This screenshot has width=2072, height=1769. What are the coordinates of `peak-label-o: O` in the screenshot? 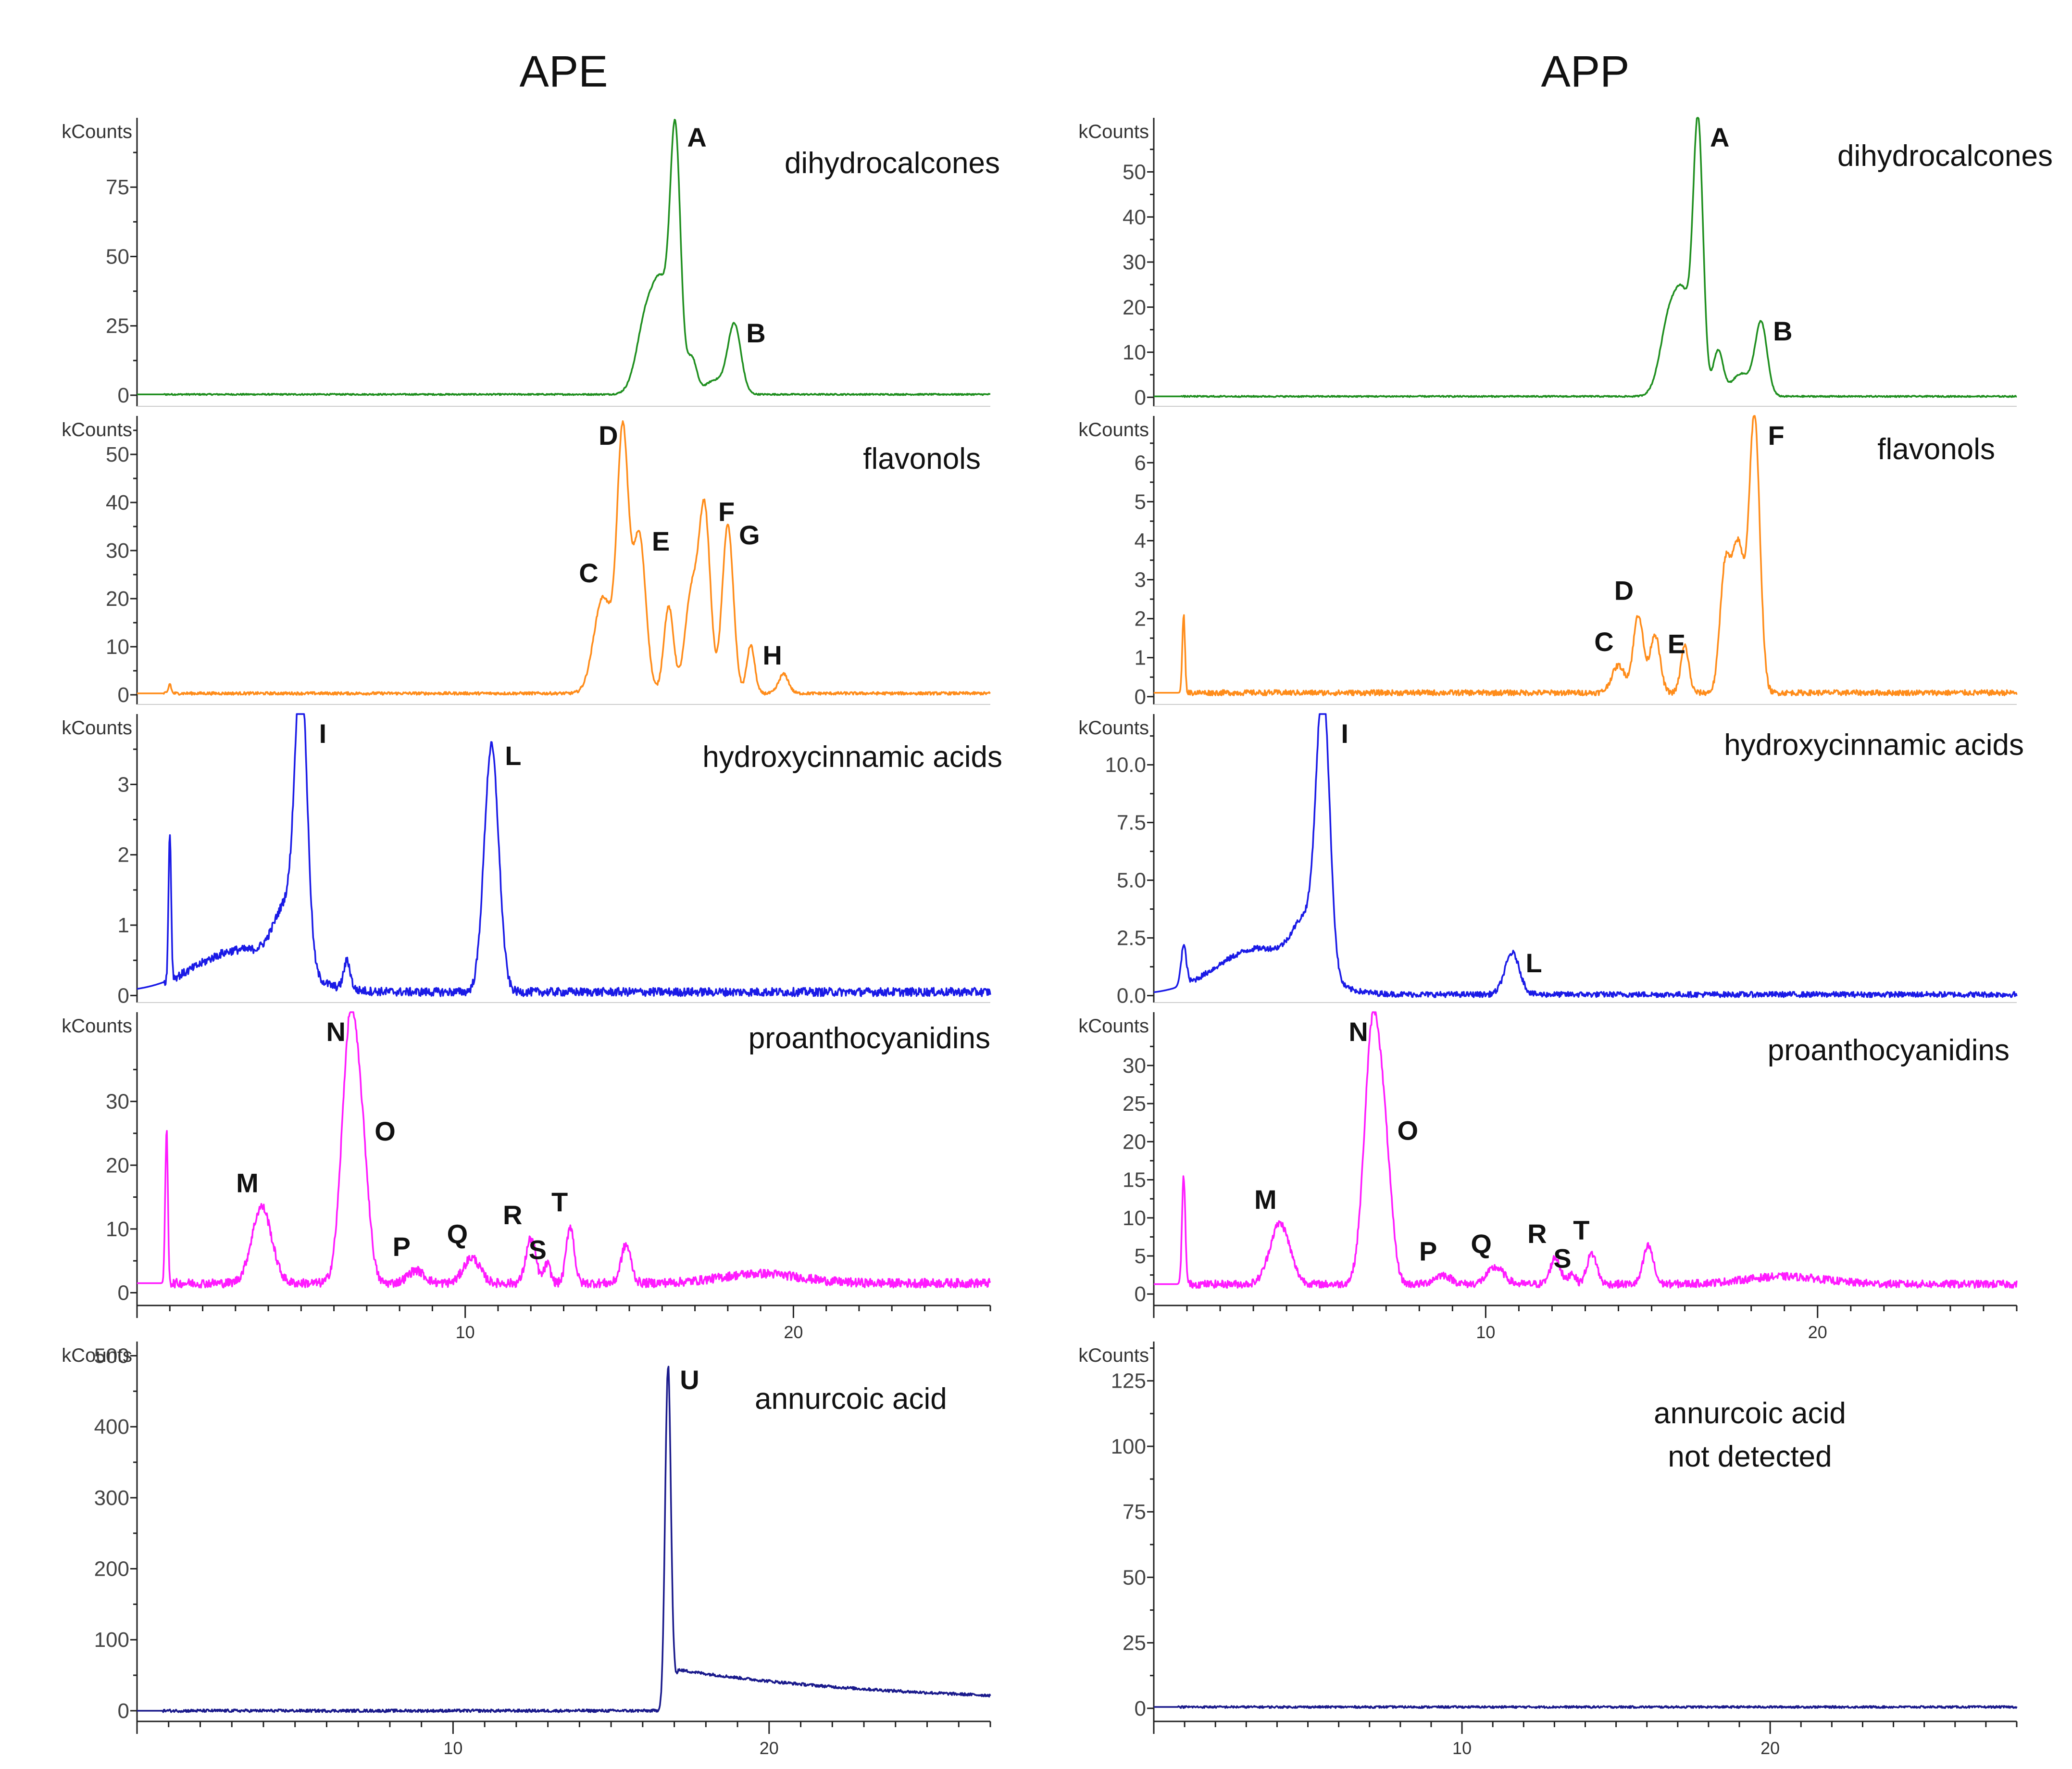 It's located at (1407, 1131).